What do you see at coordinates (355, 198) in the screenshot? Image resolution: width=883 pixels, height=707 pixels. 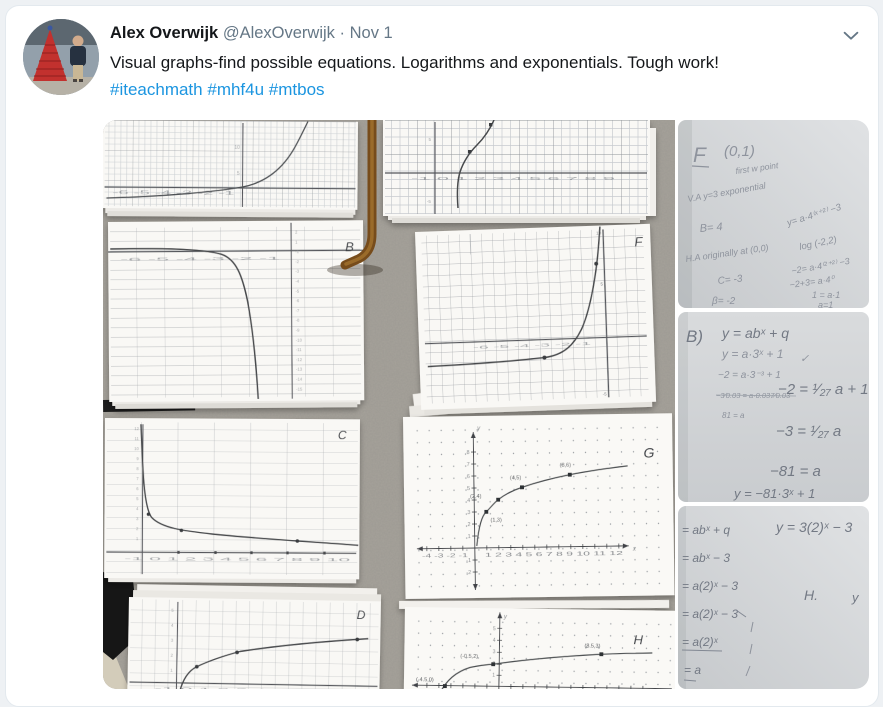 I see `brown-stick` at bounding box center [355, 198].